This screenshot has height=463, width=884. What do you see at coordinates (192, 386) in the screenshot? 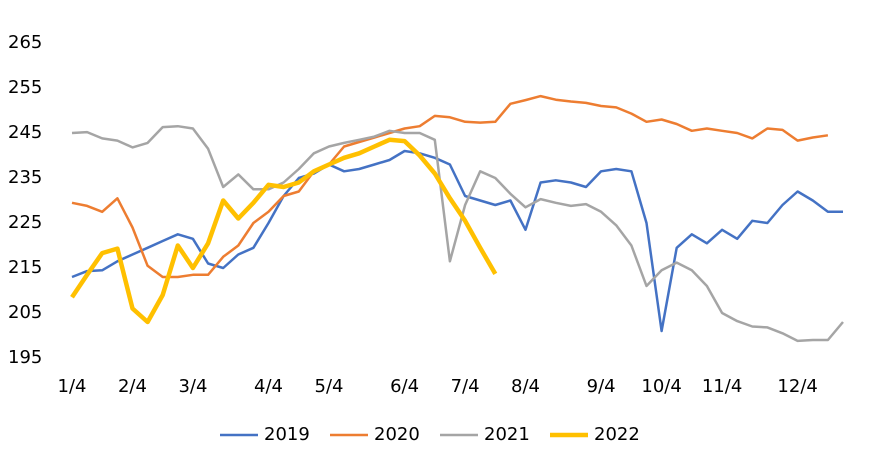
I see `x-tick-label: 3/4` at bounding box center [192, 386].